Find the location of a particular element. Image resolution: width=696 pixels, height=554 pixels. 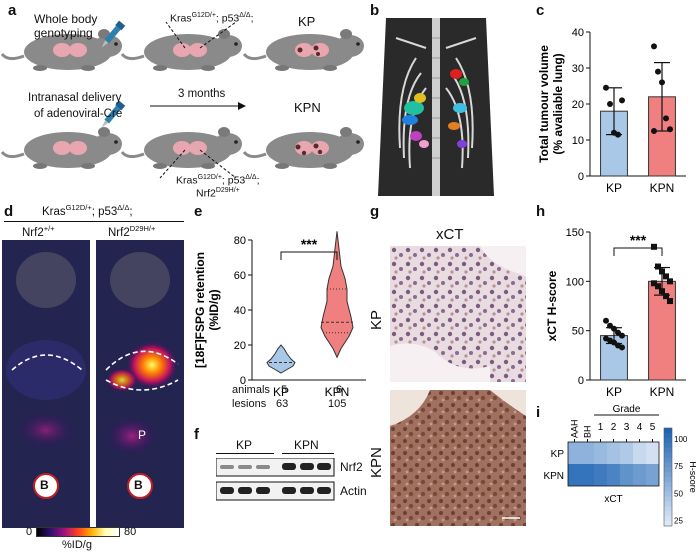

ihc-title: xCT is located at coordinates (450, 234).